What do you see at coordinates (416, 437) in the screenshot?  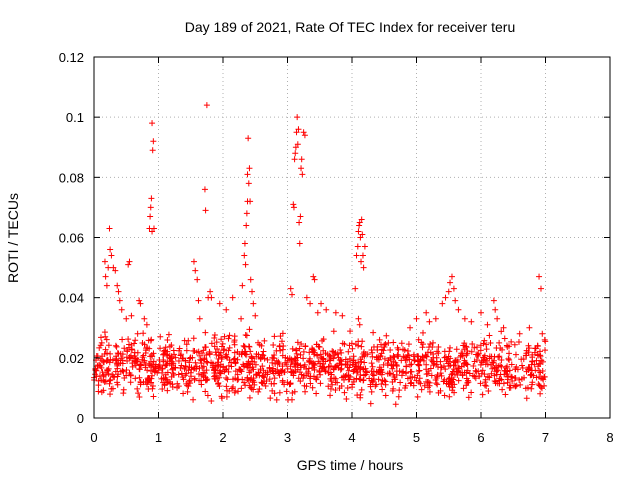 I see `x-tick-label: 5` at bounding box center [416, 437].